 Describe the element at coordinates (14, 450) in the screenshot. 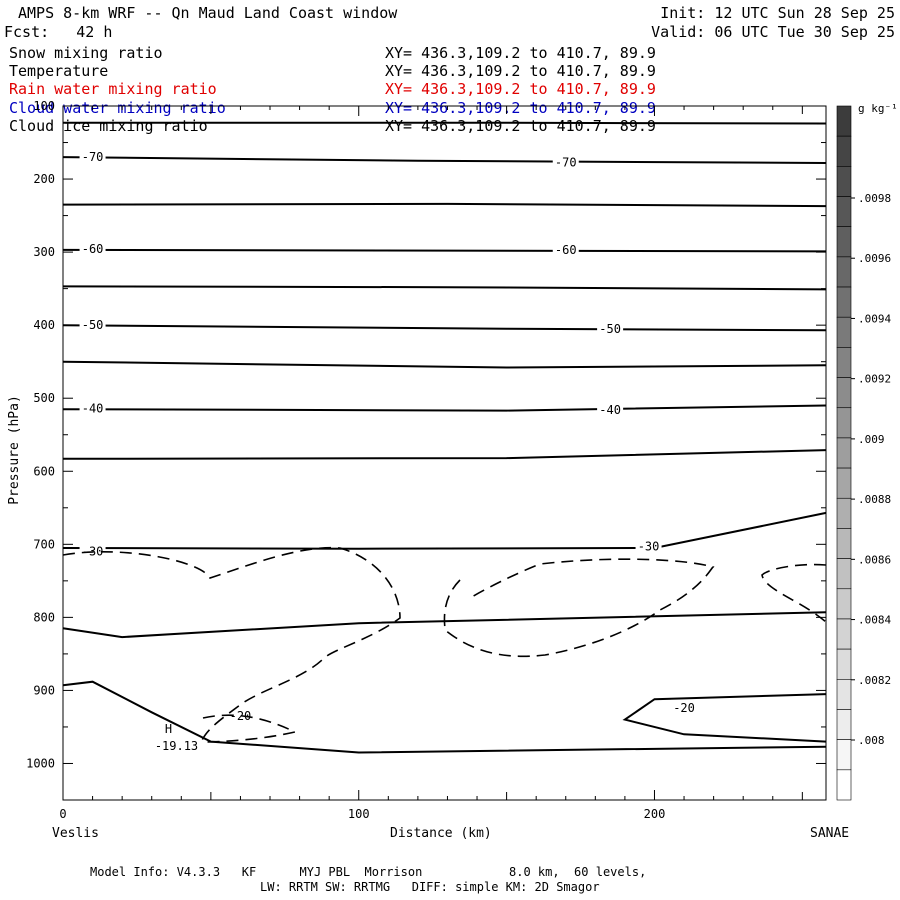

I see `y-axis-label: Pressure (hPa)` at that location.